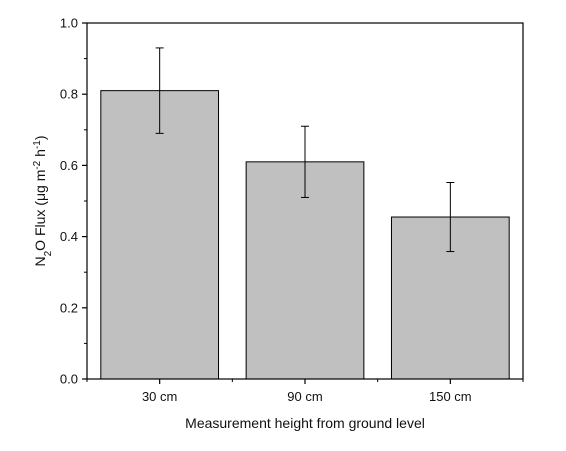 The image size is (566, 451). What do you see at coordinates (159, 396) in the screenshot?
I see `x-tick-label: 30 cm` at bounding box center [159, 396].